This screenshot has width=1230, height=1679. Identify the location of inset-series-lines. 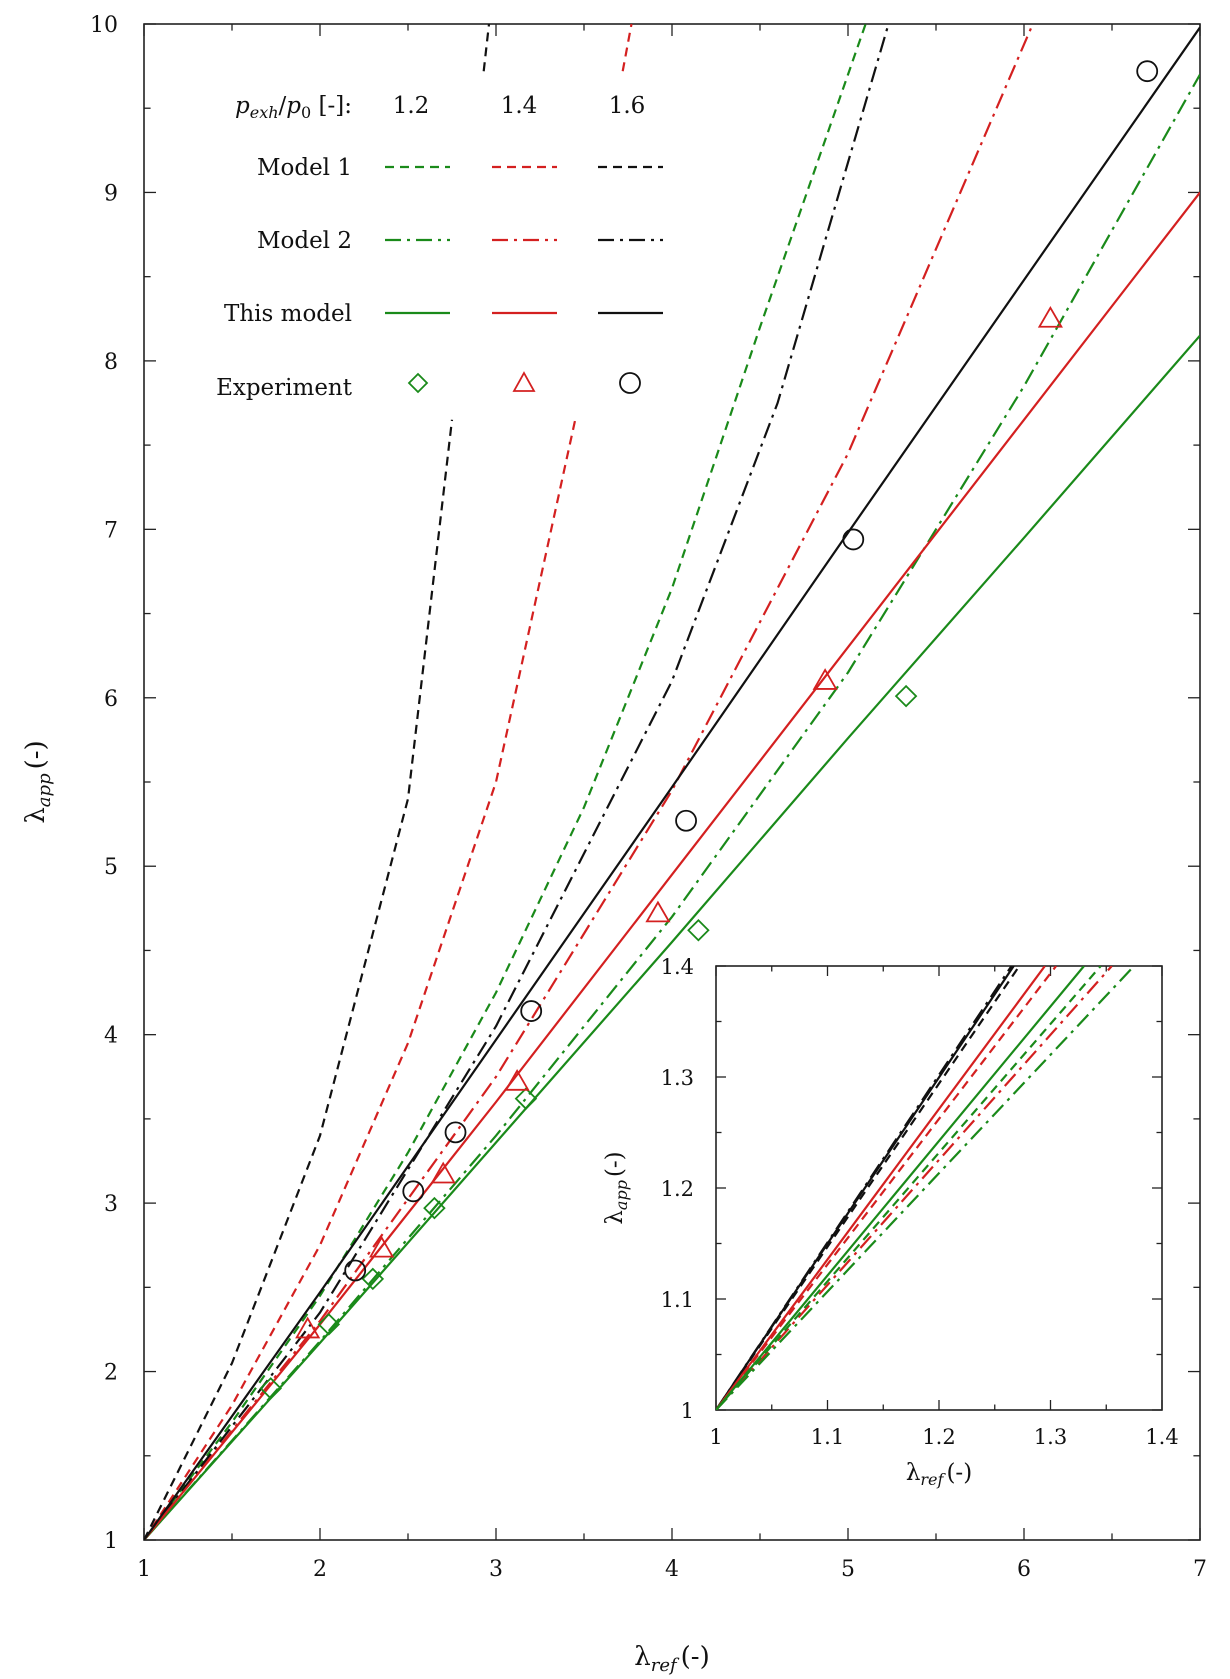
(925, 1188).